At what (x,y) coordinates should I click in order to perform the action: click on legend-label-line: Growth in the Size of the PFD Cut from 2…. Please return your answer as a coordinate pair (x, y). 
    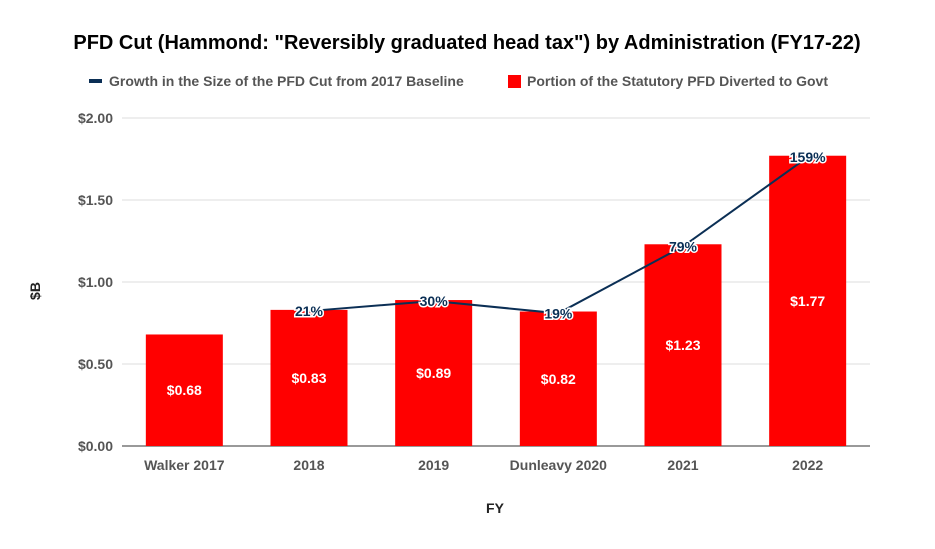
    Looking at the image, I should click on (286, 81).